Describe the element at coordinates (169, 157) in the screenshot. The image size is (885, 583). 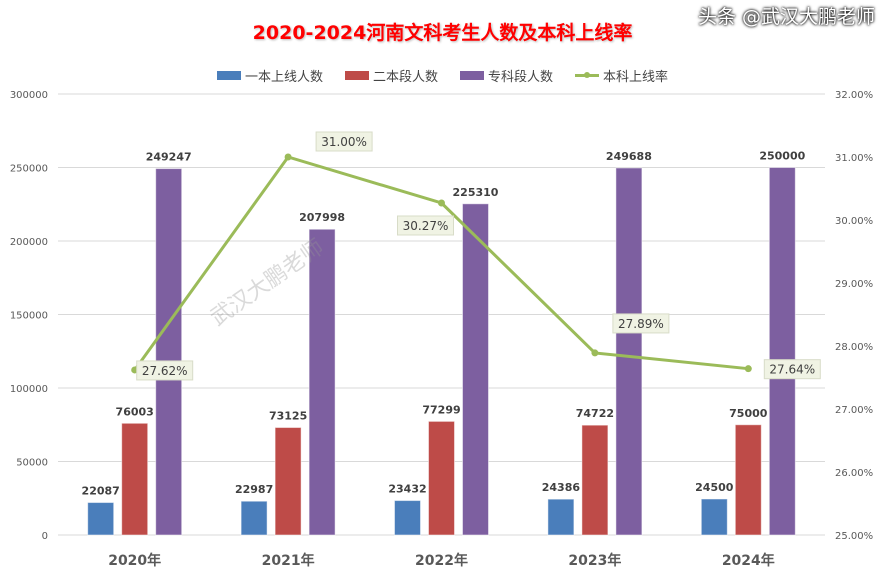
I see `bar-value-label: 249247` at that location.